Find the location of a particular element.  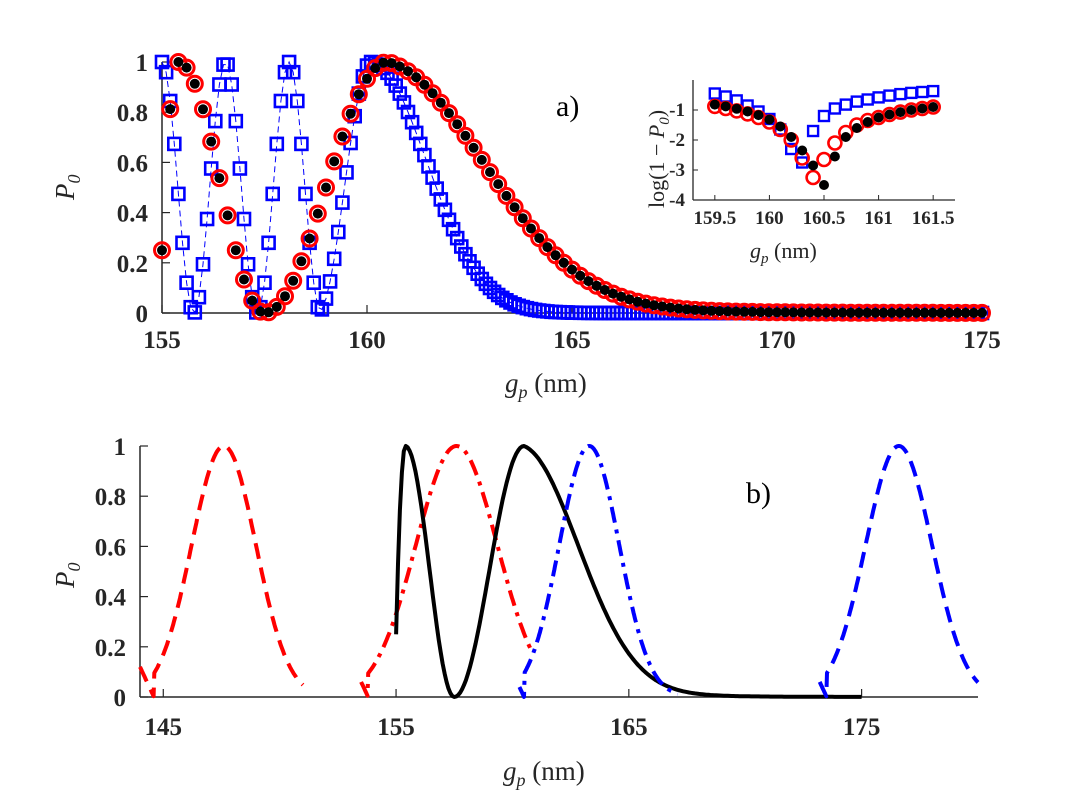

panel-b-label: b) is located at coordinates (758, 493).